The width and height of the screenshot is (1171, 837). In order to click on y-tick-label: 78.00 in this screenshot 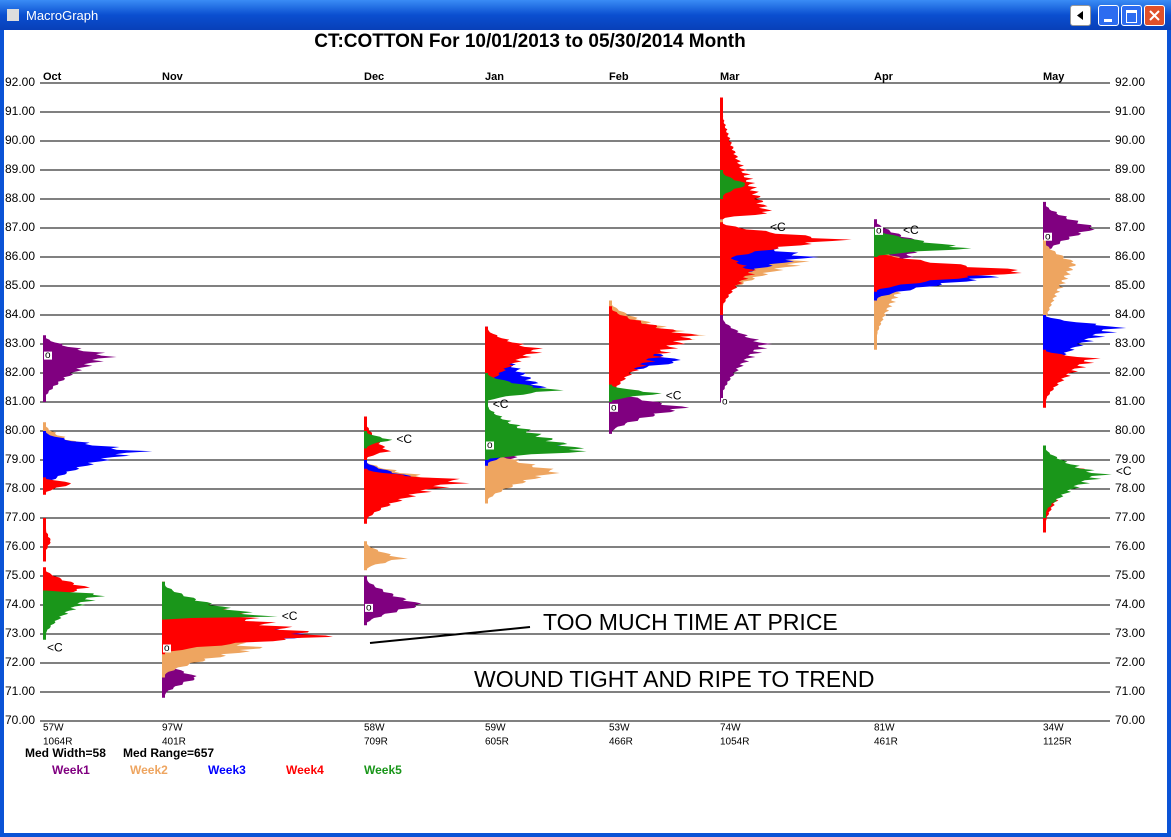, I will do `click(1130, 488)`.